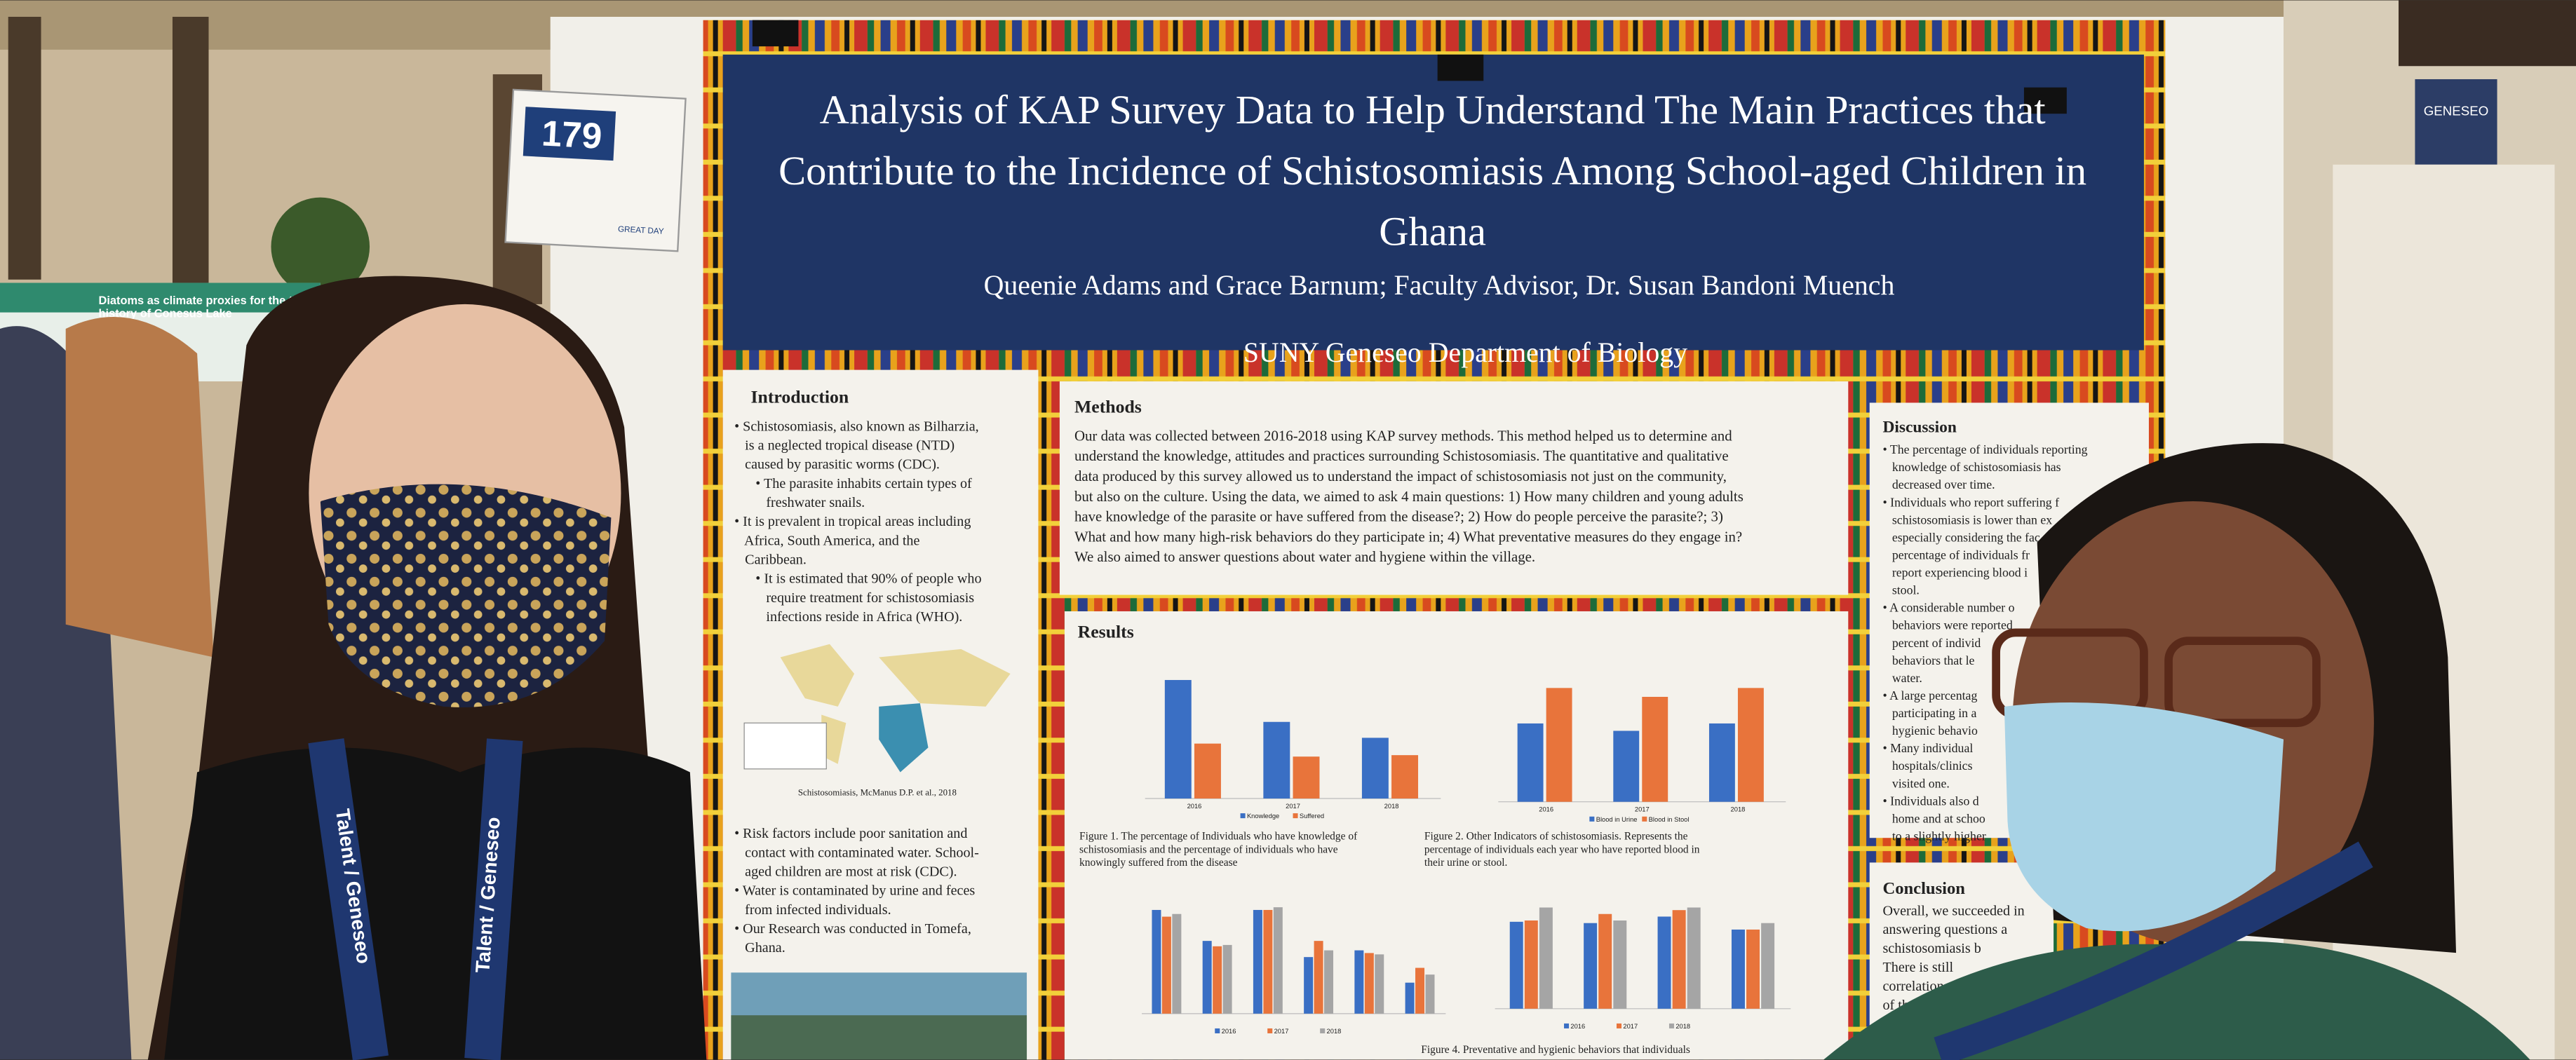  Describe the element at coordinates (1630, 1026) in the screenshot. I see `legend-label: 2017` at that location.